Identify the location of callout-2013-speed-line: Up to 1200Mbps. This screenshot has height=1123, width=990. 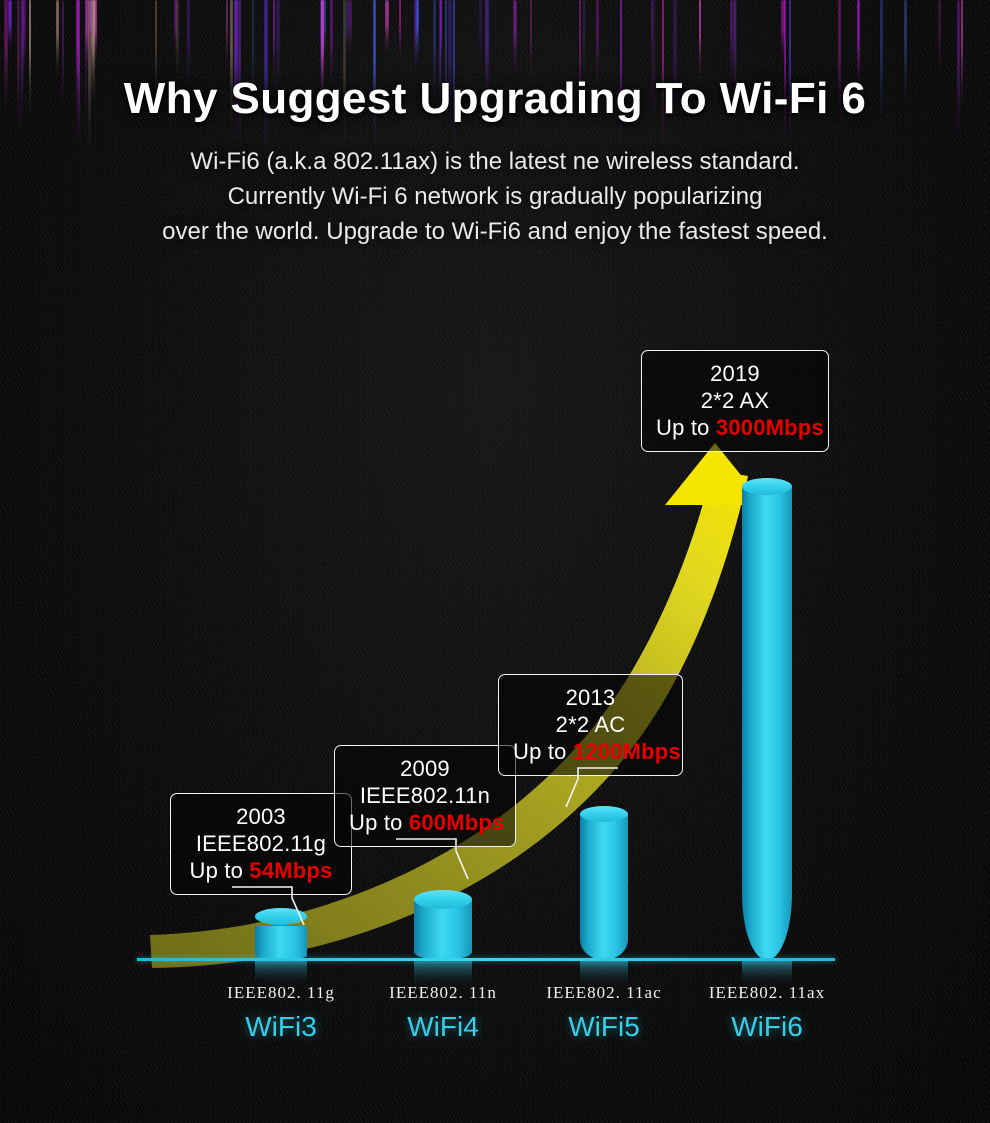
(597, 751).